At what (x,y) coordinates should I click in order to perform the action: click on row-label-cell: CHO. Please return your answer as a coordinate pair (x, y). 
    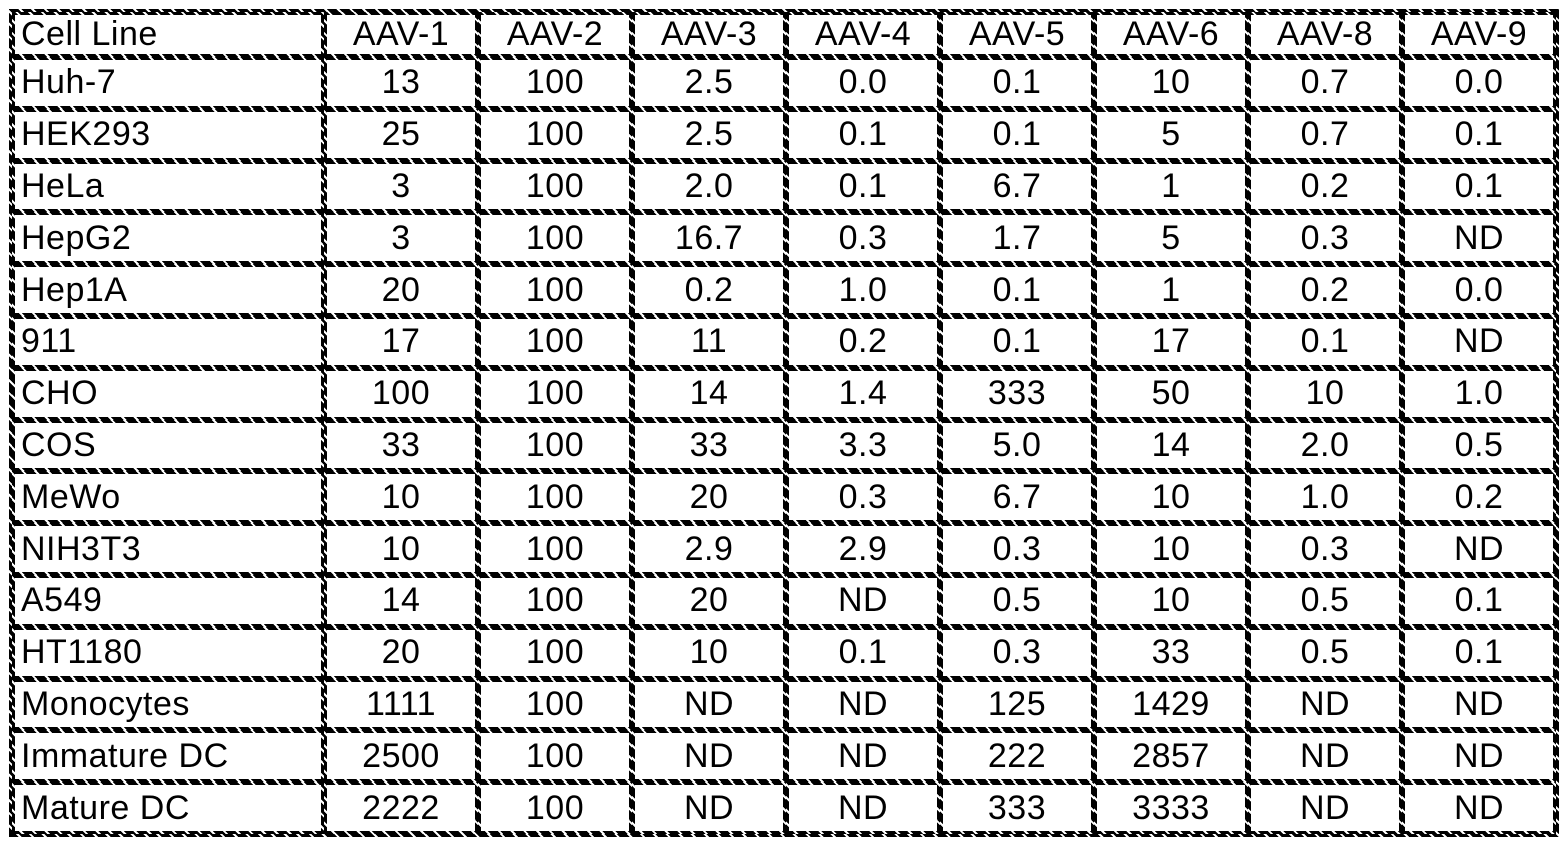
    Looking at the image, I should click on (168, 393).